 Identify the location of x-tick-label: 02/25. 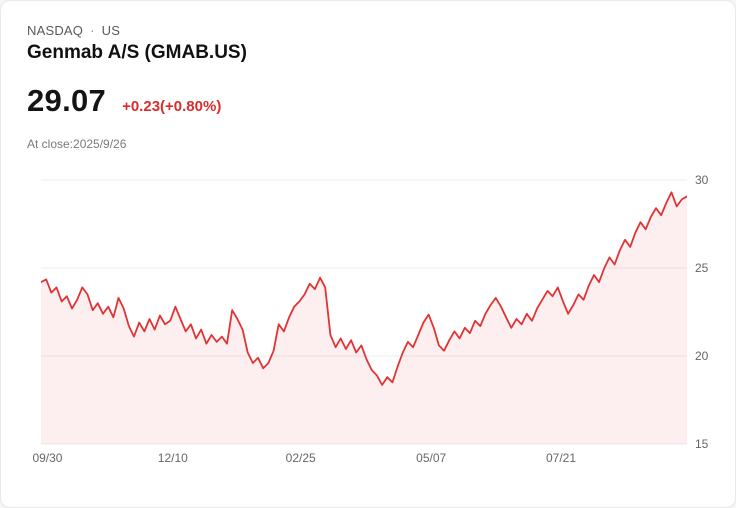
(300, 458).